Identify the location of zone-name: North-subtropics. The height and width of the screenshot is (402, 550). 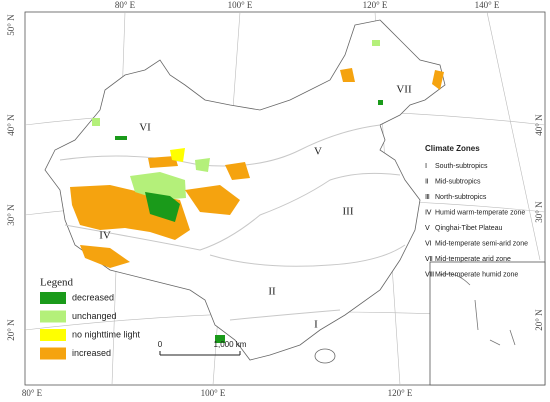
(461, 197).